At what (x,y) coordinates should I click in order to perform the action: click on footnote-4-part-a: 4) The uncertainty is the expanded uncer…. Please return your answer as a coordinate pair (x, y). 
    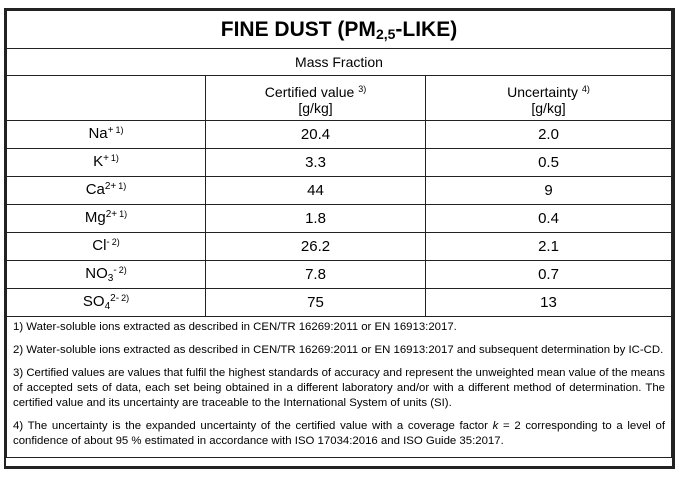
    Looking at the image, I should click on (253, 426).